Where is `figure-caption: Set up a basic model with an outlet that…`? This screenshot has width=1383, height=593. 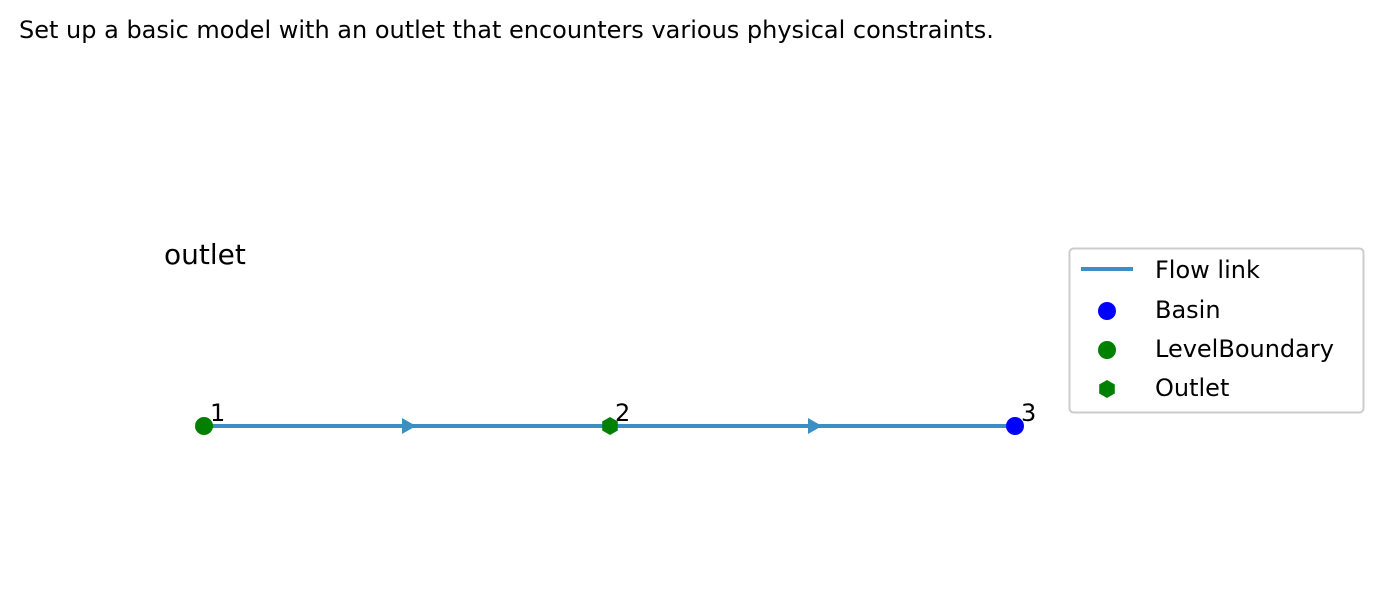
figure-caption: Set up a basic model with an outlet that… is located at coordinates (506, 30).